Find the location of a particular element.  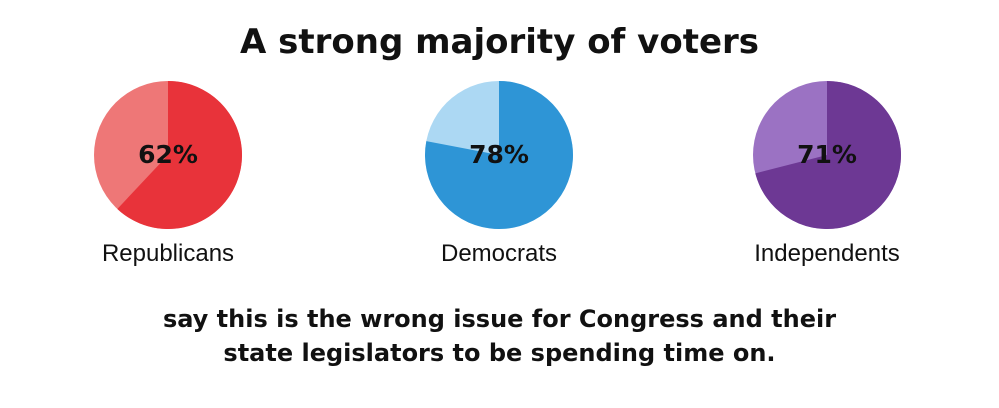

pie-republicans-main-slice is located at coordinates (180, 155).